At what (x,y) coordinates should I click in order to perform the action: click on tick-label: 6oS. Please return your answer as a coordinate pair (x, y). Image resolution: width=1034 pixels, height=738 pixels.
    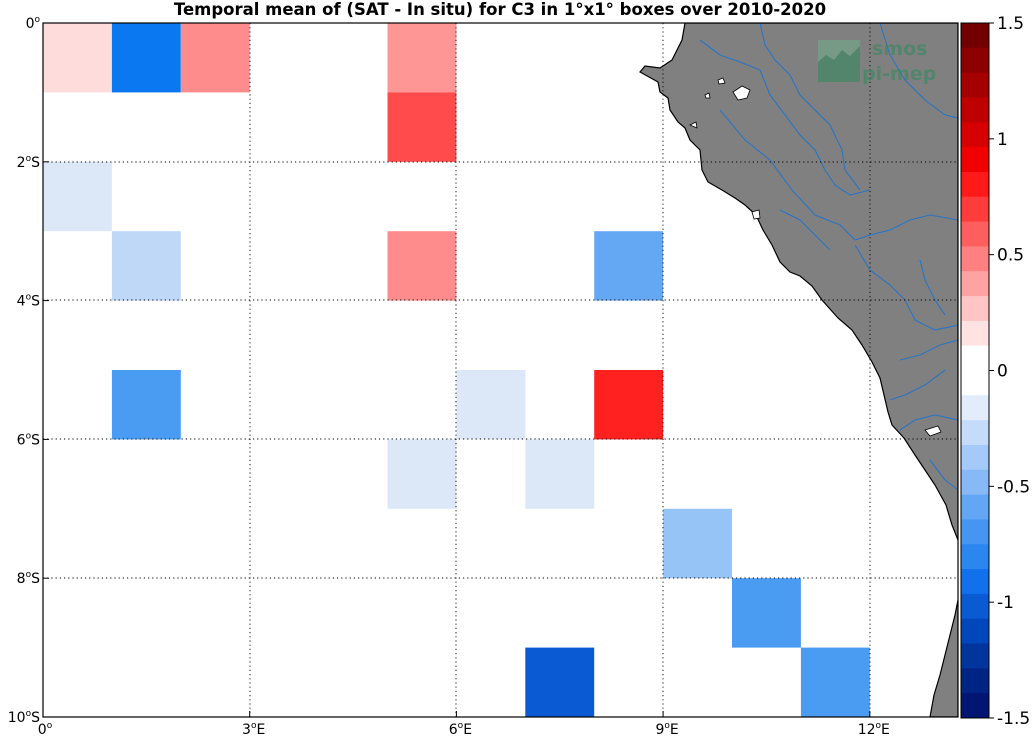
    Looking at the image, I should click on (28, 439).